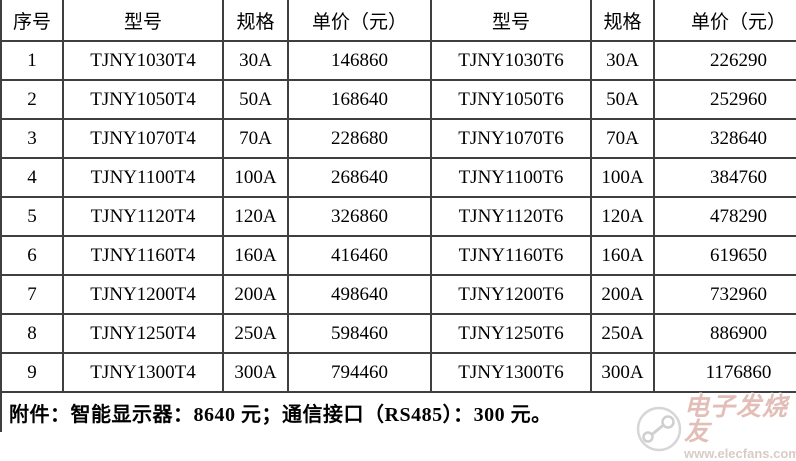 The width and height of the screenshot is (796, 461). What do you see at coordinates (32, 138) in the screenshot?
I see `table-cell: 3` at bounding box center [32, 138].